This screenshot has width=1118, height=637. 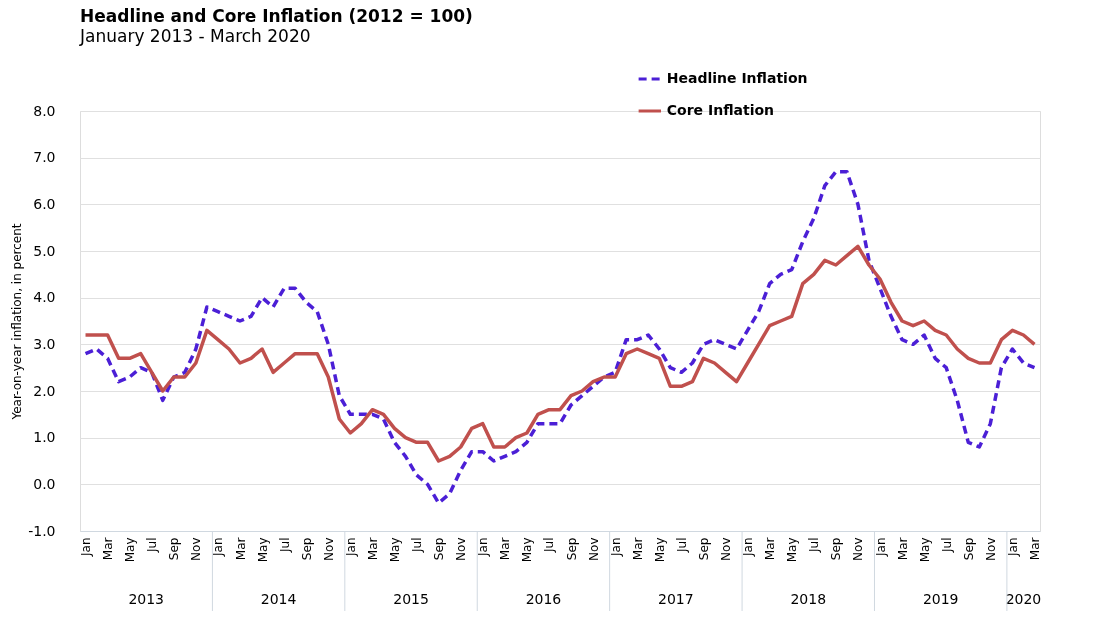 I want to click on legend-label: Core Inflation, so click(x=720, y=110).